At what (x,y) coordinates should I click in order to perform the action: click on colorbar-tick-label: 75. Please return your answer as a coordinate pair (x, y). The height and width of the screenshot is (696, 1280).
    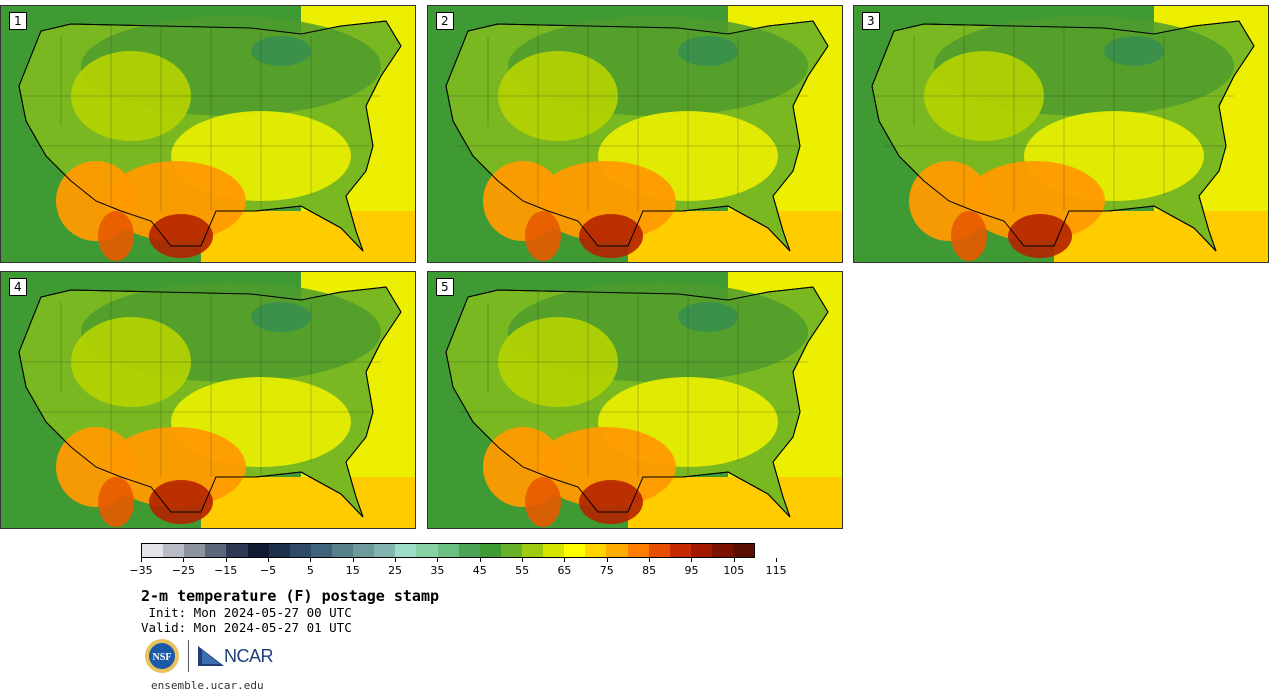
    Looking at the image, I should click on (606, 570).